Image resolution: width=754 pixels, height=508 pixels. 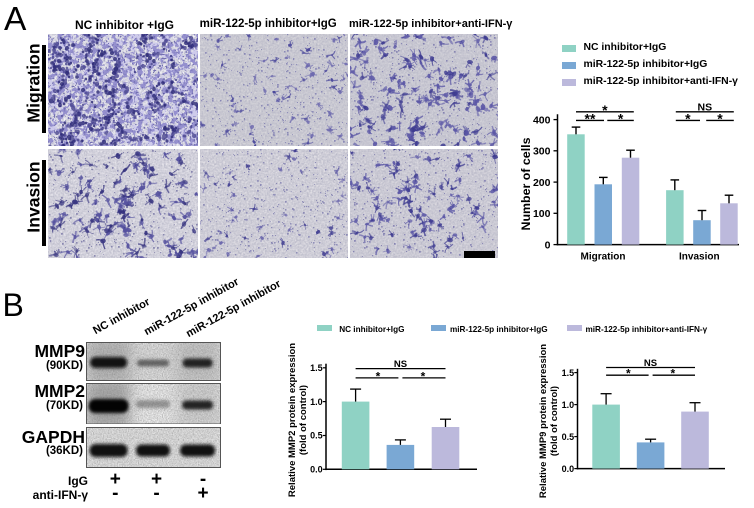 I want to click on svg-text: 300, so click(x=542, y=152).